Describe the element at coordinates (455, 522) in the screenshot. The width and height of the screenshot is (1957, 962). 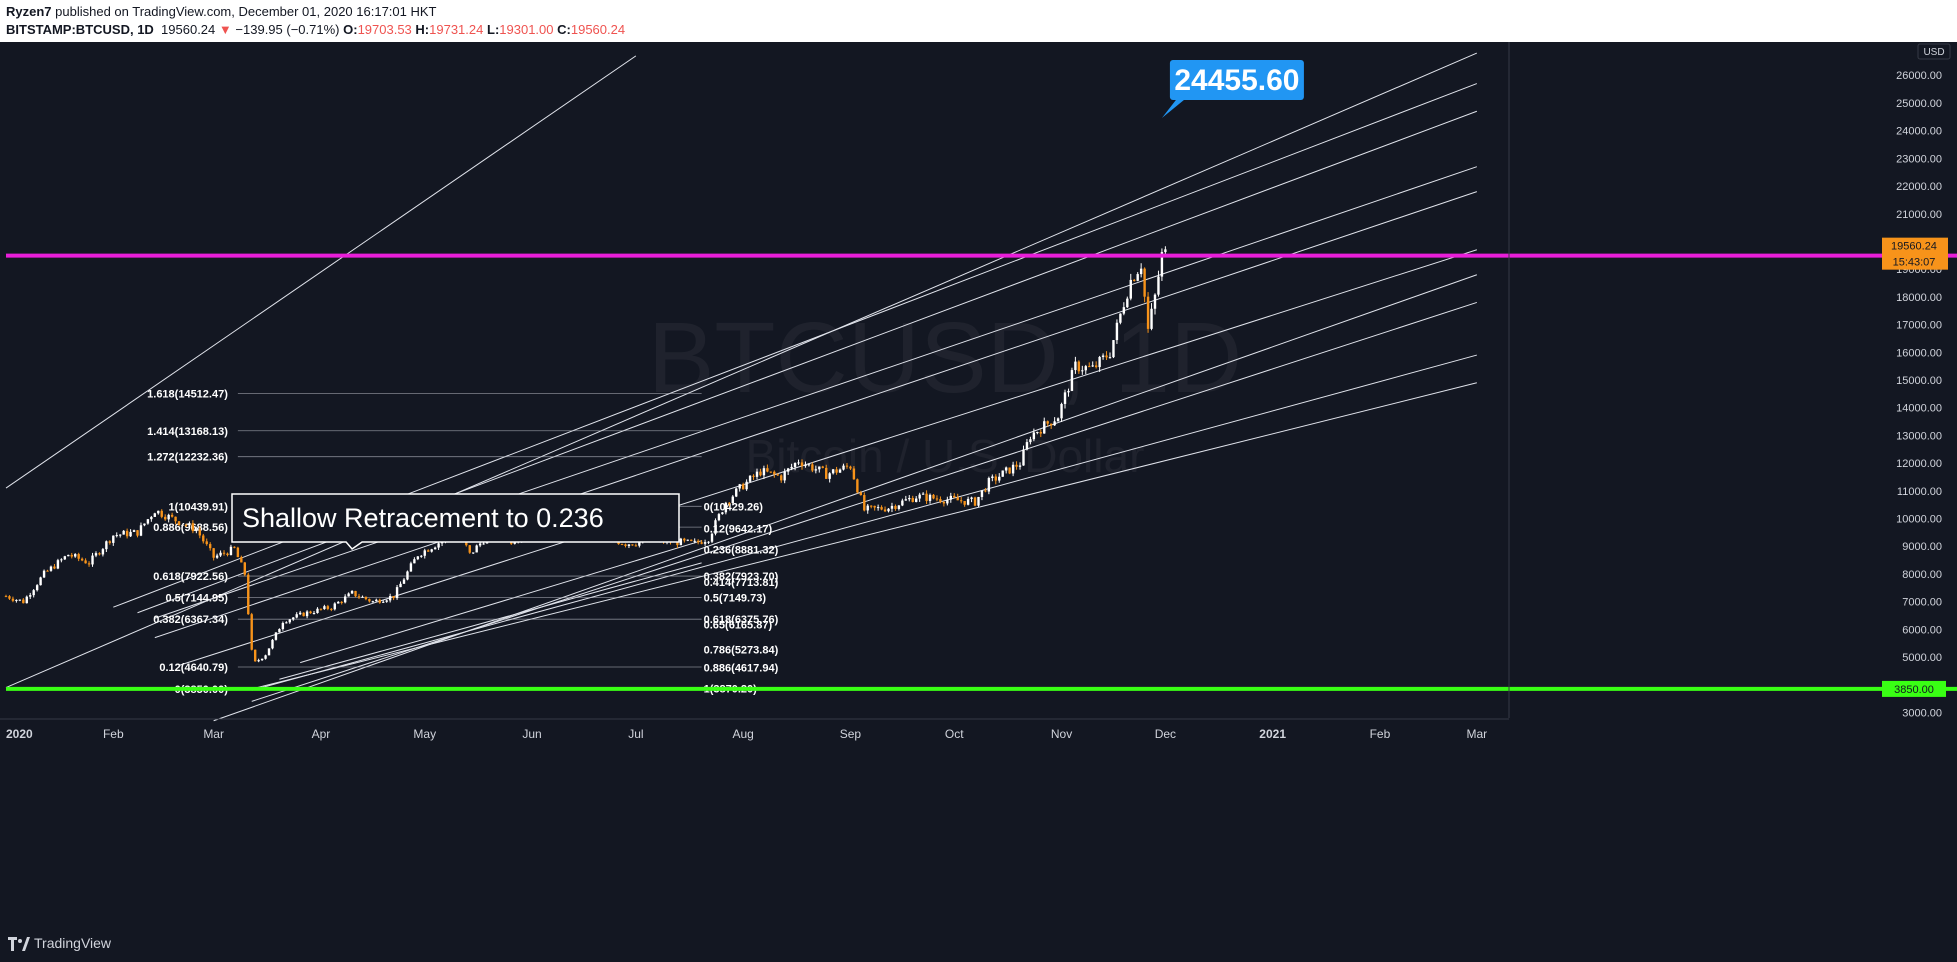
I see `text-annotation: Shallow Retracement to 0.236` at that location.